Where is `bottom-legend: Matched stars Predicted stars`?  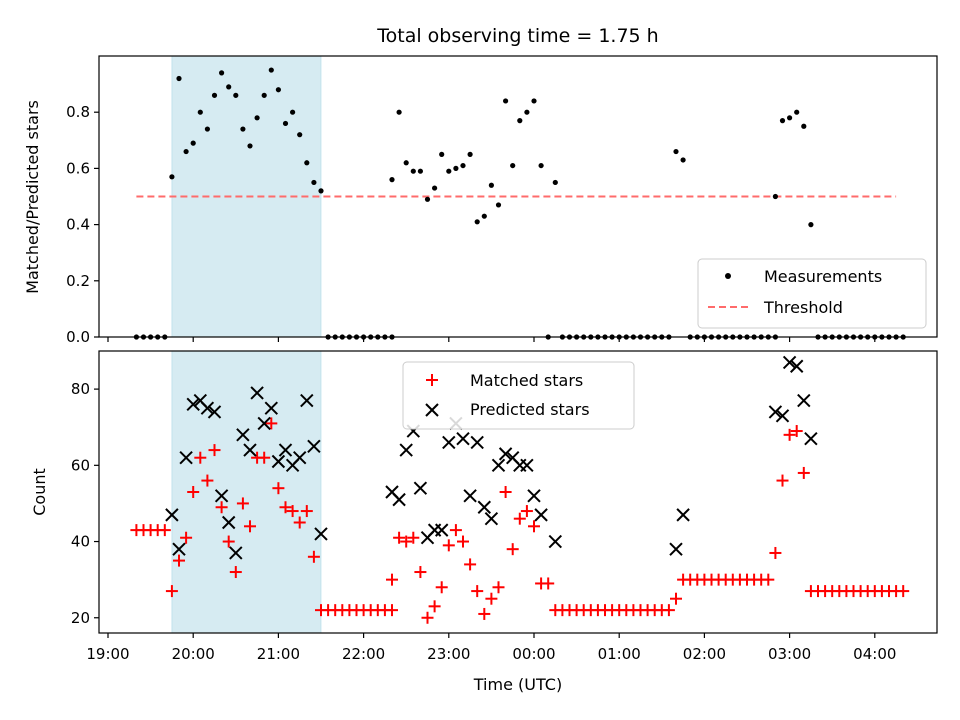
bottom-legend: Matched stars Predicted stars is located at coordinates (518, 395).